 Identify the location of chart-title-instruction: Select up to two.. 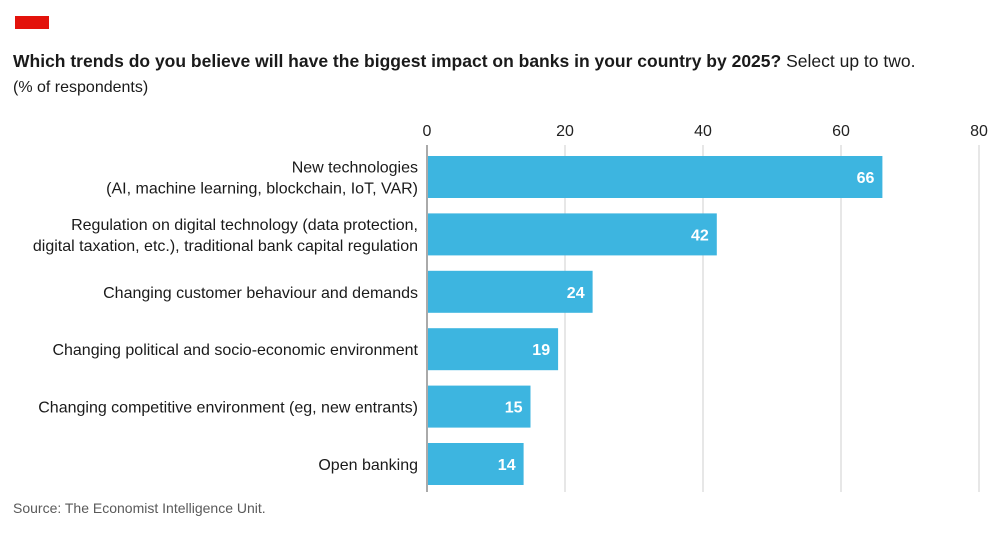
(848, 61).